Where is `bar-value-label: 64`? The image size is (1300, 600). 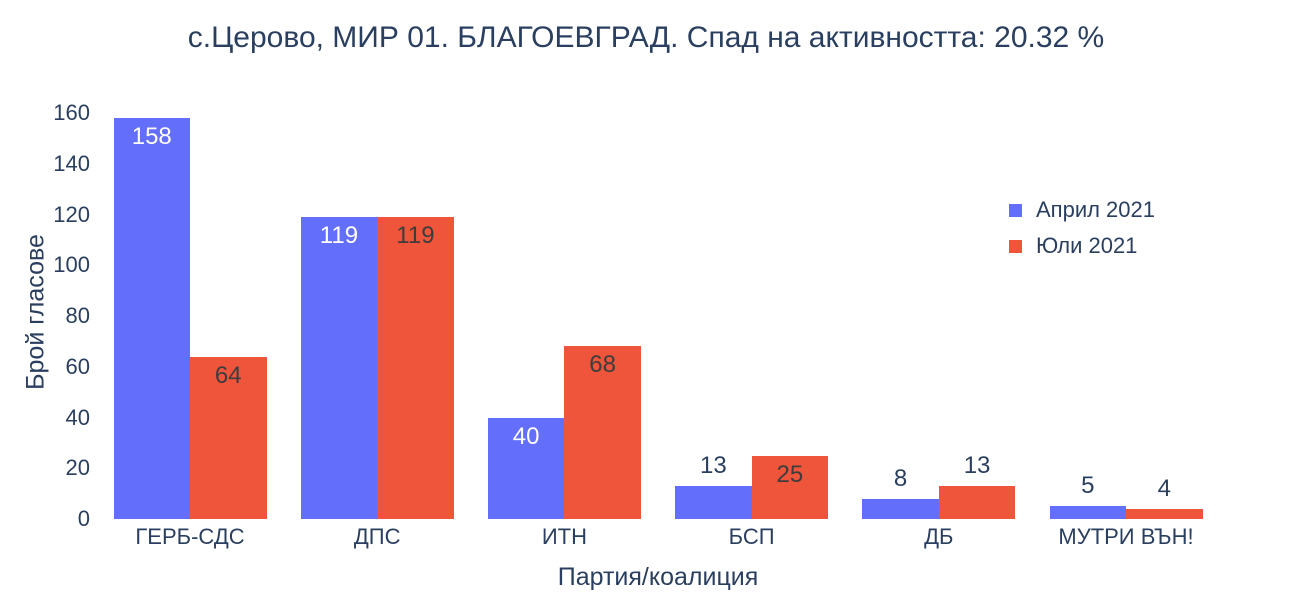 bar-value-label: 64 is located at coordinates (228, 375).